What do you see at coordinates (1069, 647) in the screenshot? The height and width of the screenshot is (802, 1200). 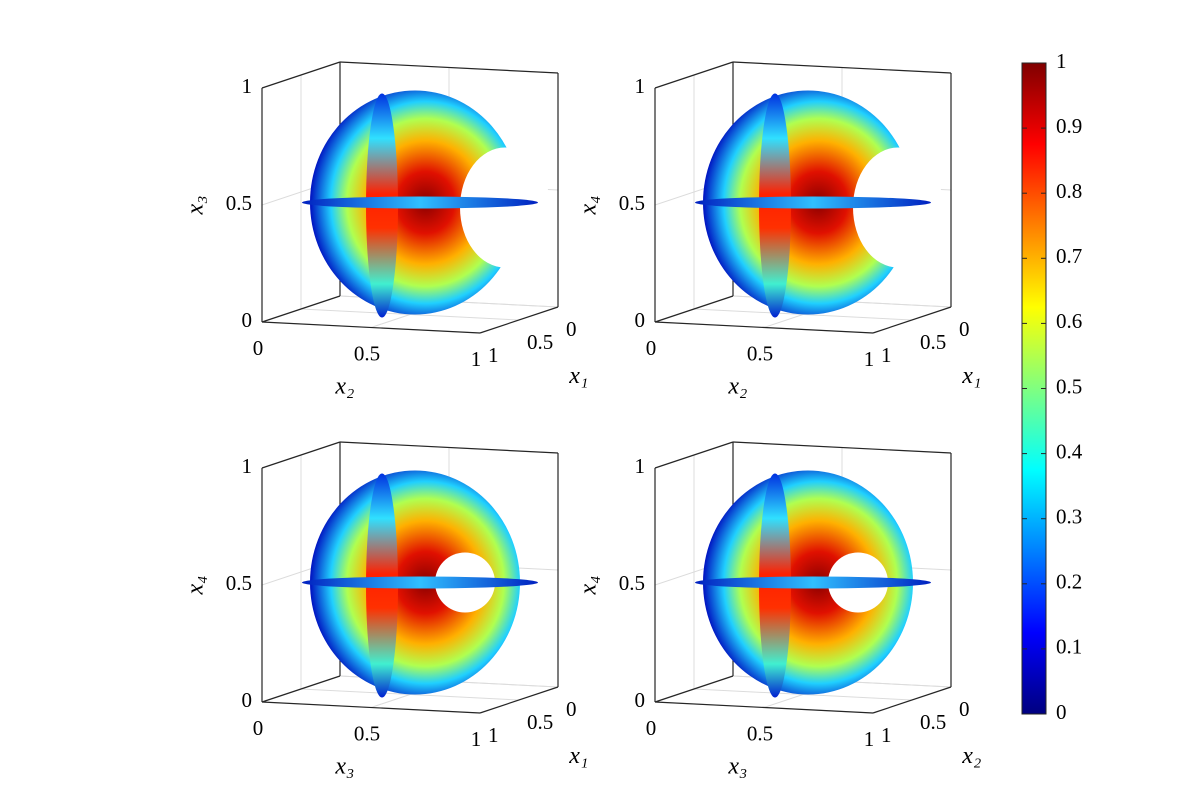 I see `colorbar-tick-label: 0.1` at bounding box center [1069, 647].